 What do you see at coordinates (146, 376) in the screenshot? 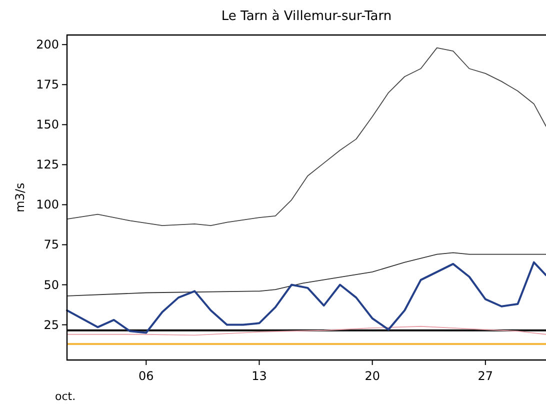
I see `x-tick-label: 06` at bounding box center [146, 376].